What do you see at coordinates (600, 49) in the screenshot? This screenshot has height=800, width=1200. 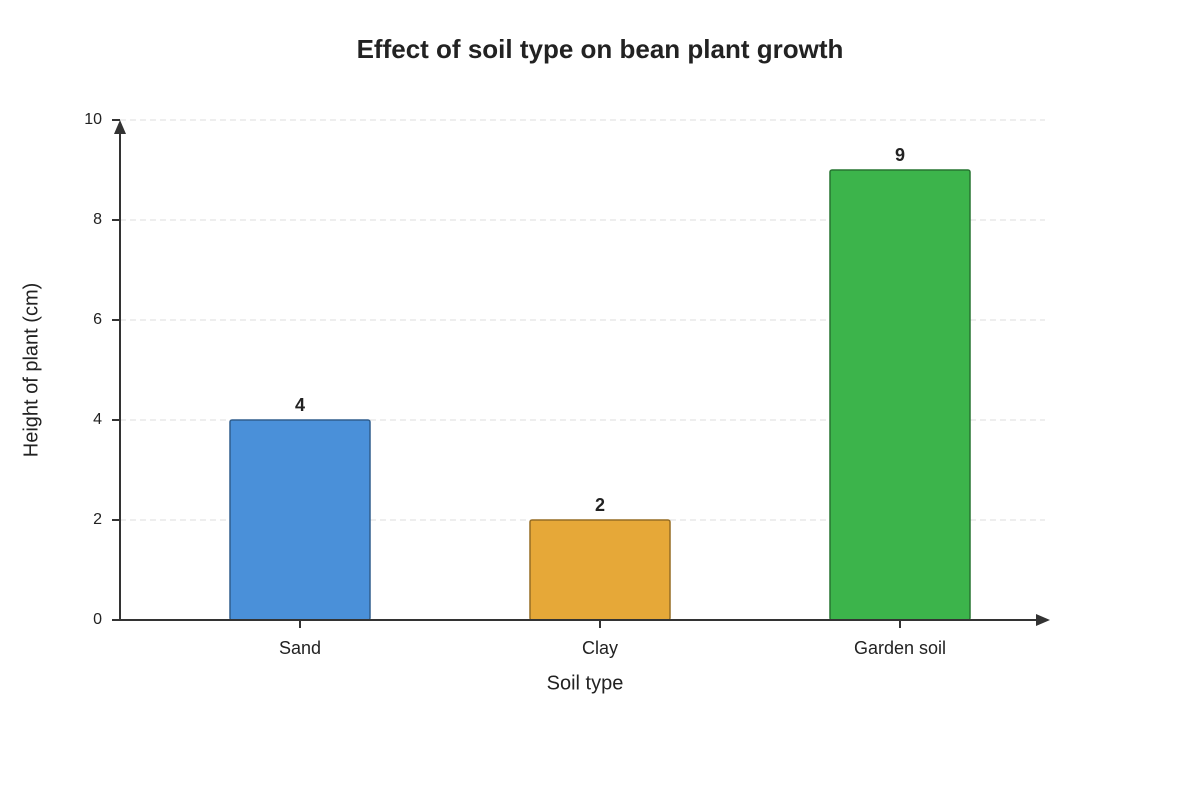 I see `chart-title: Effect of soil type on bean plant growth` at bounding box center [600, 49].